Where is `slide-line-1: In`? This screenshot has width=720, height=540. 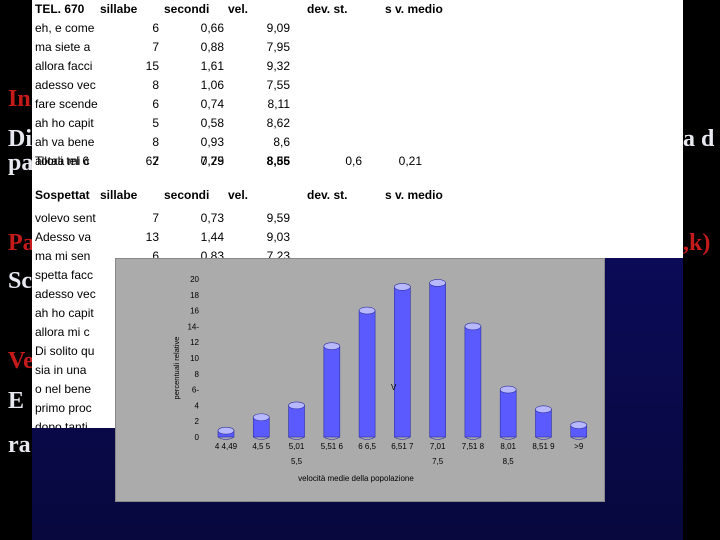 slide-line-1: In is located at coordinates (19, 99).